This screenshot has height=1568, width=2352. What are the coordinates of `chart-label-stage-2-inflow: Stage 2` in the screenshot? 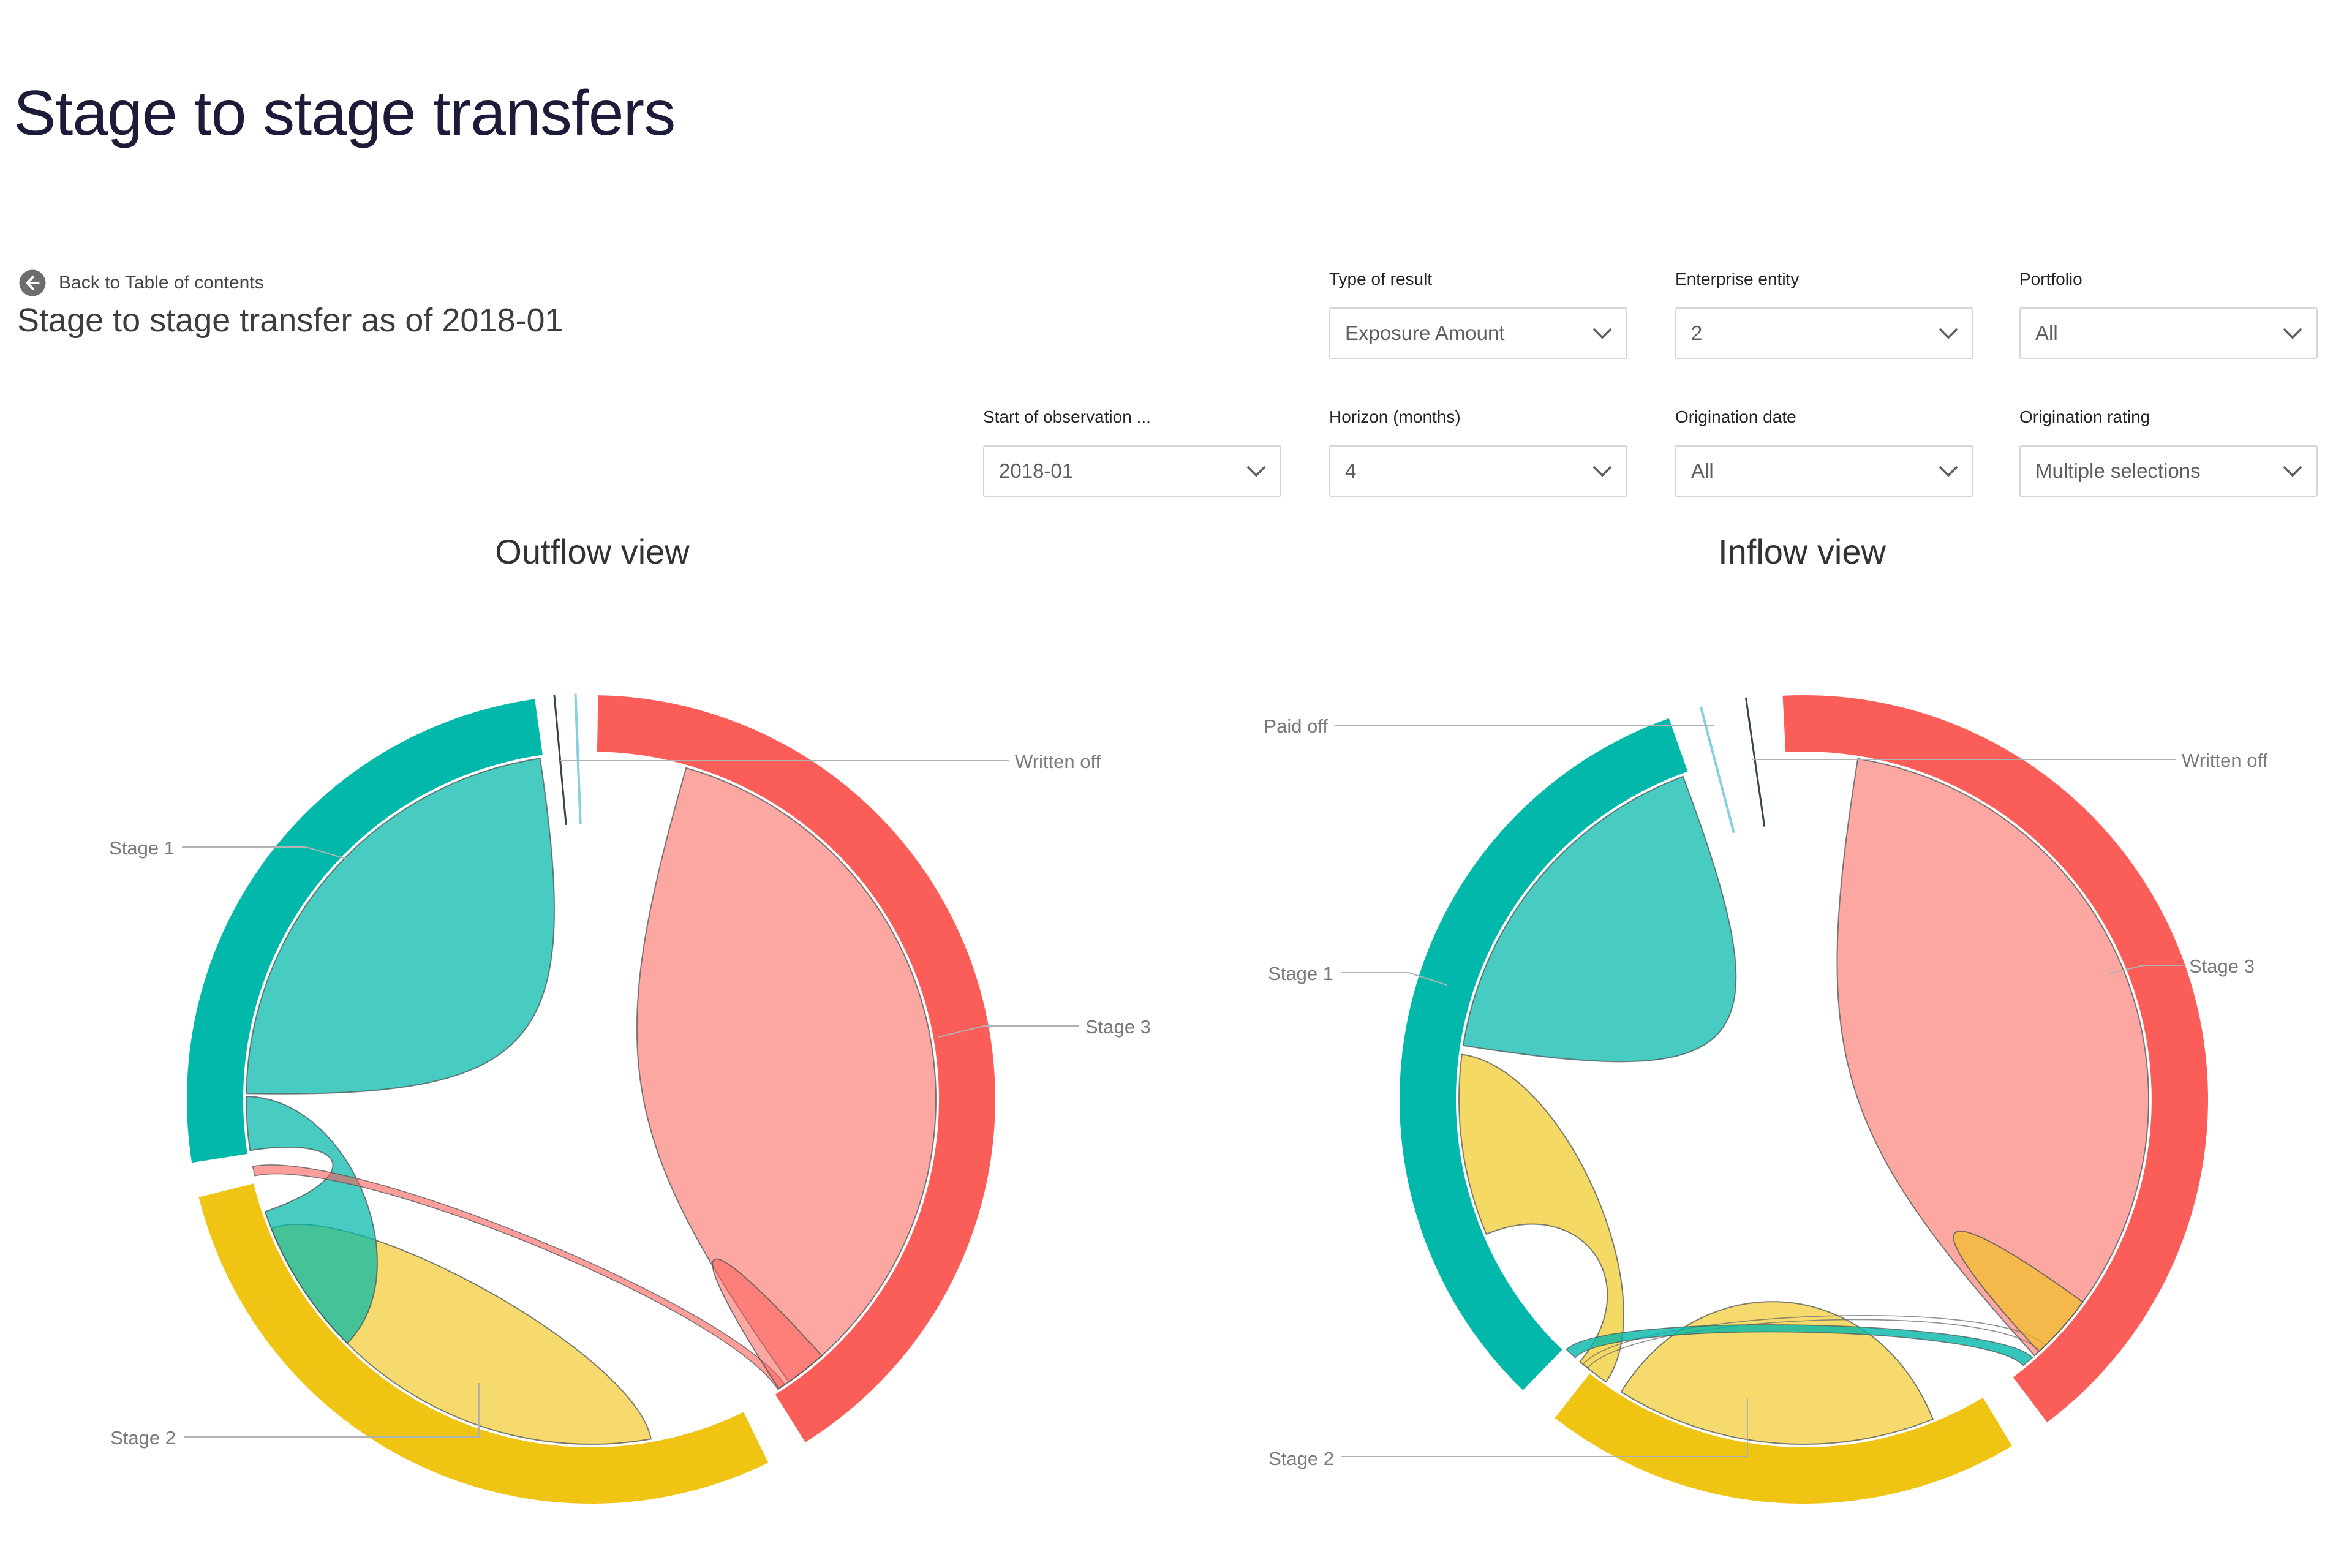 It's located at (1301, 1459).